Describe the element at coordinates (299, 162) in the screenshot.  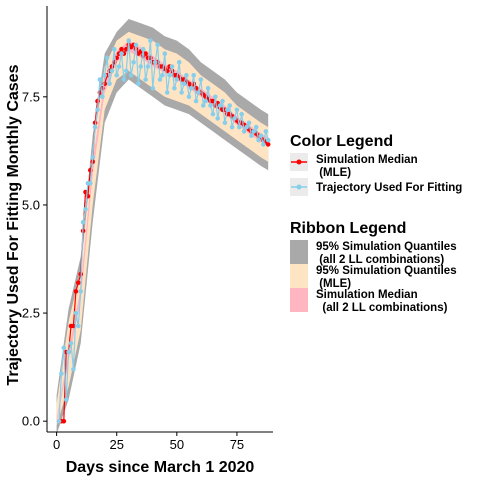
I see `legend-key-point-red` at that location.